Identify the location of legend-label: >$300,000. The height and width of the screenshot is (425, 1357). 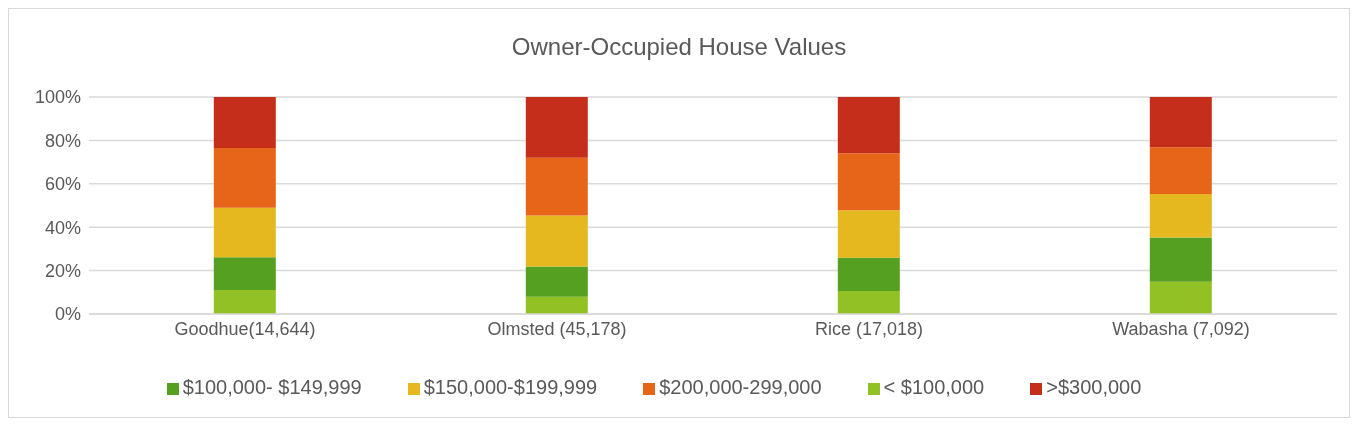
(1094, 387).